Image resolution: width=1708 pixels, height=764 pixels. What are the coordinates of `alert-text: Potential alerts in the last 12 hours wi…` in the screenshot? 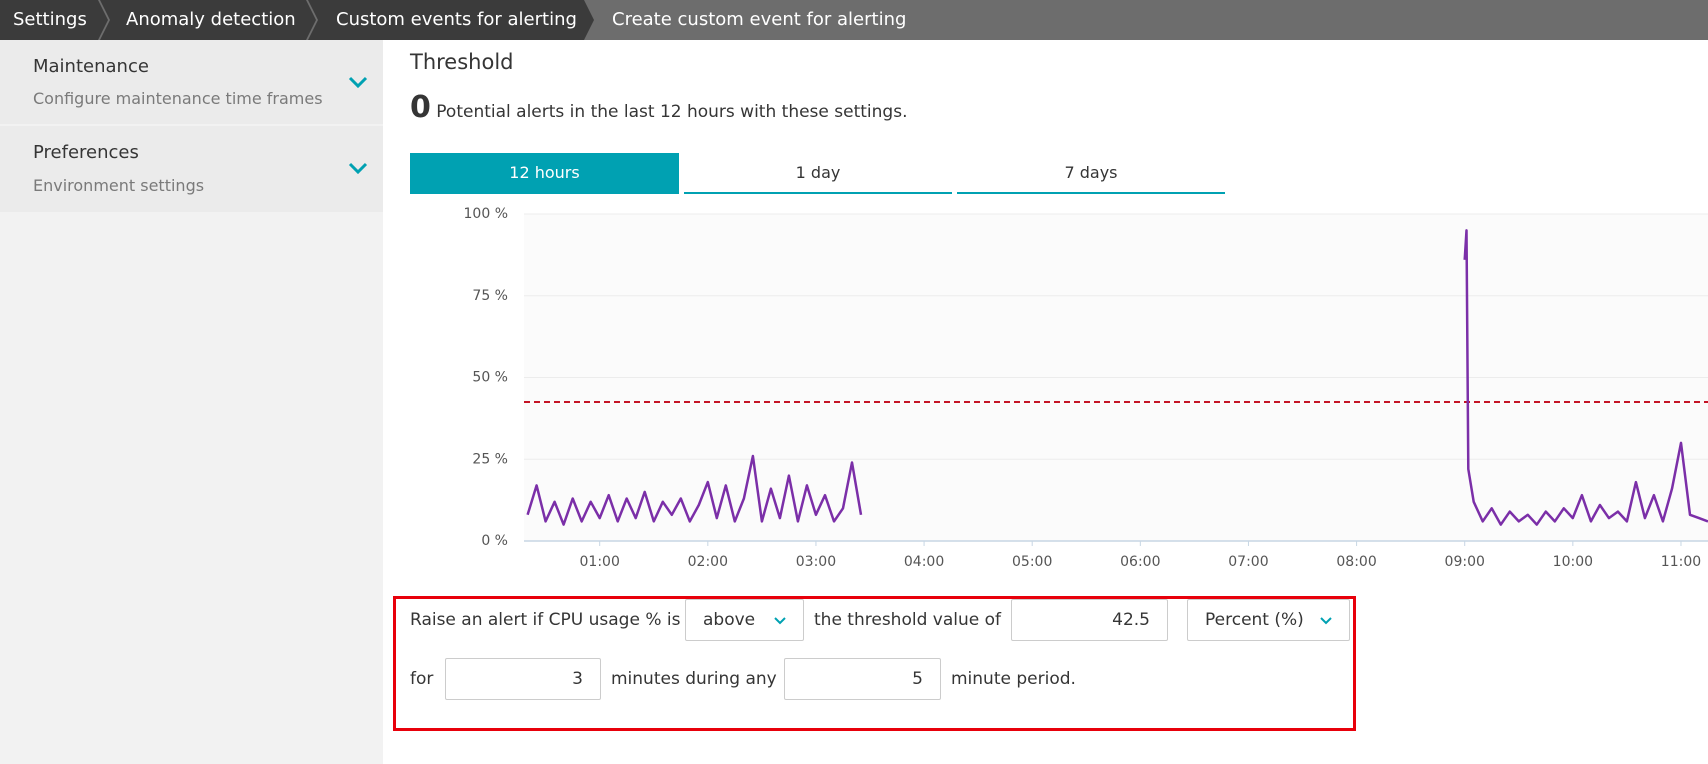 It's located at (672, 112).